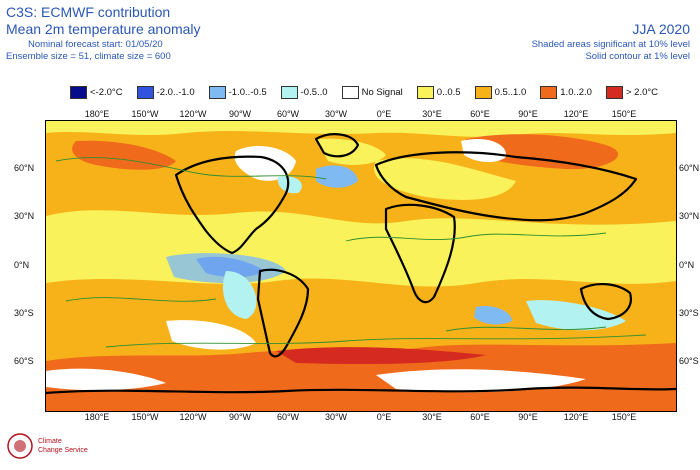 The image size is (700, 470). What do you see at coordinates (20, 446) in the screenshot?
I see `logo-core` at bounding box center [20, 446].